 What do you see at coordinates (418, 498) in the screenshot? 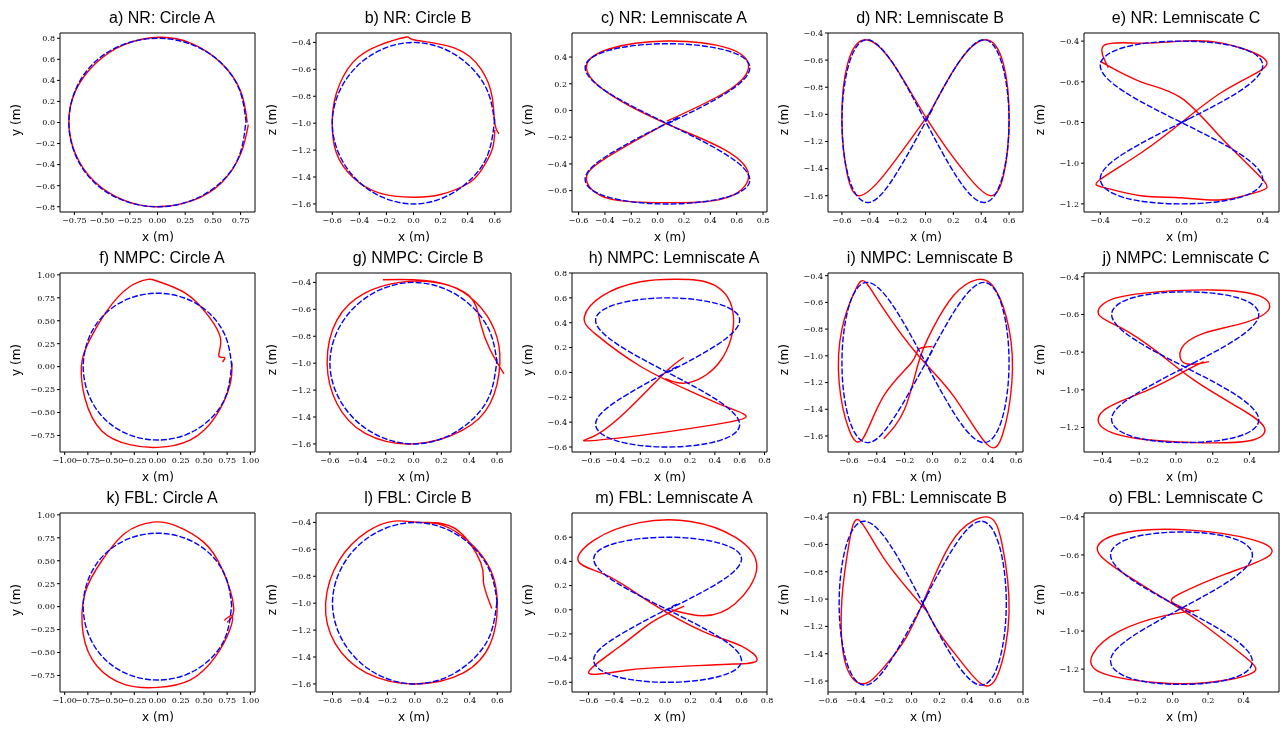
I see `chart-title: l) FBL: Circle B` at bounding box center [418, 498].